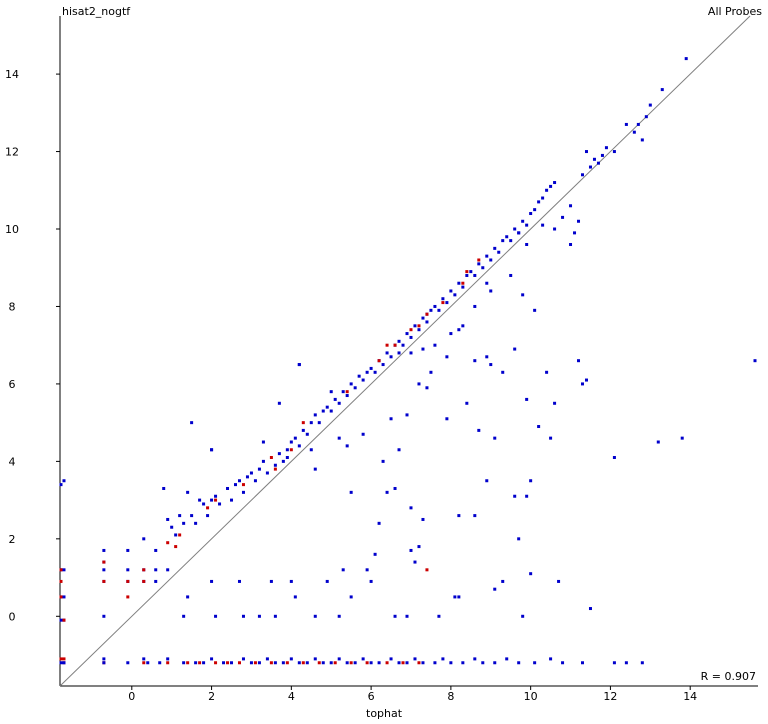 The height and width of the screenshot is (724, 768). I want to click on y-tick-label: 2, so click(12, 539).